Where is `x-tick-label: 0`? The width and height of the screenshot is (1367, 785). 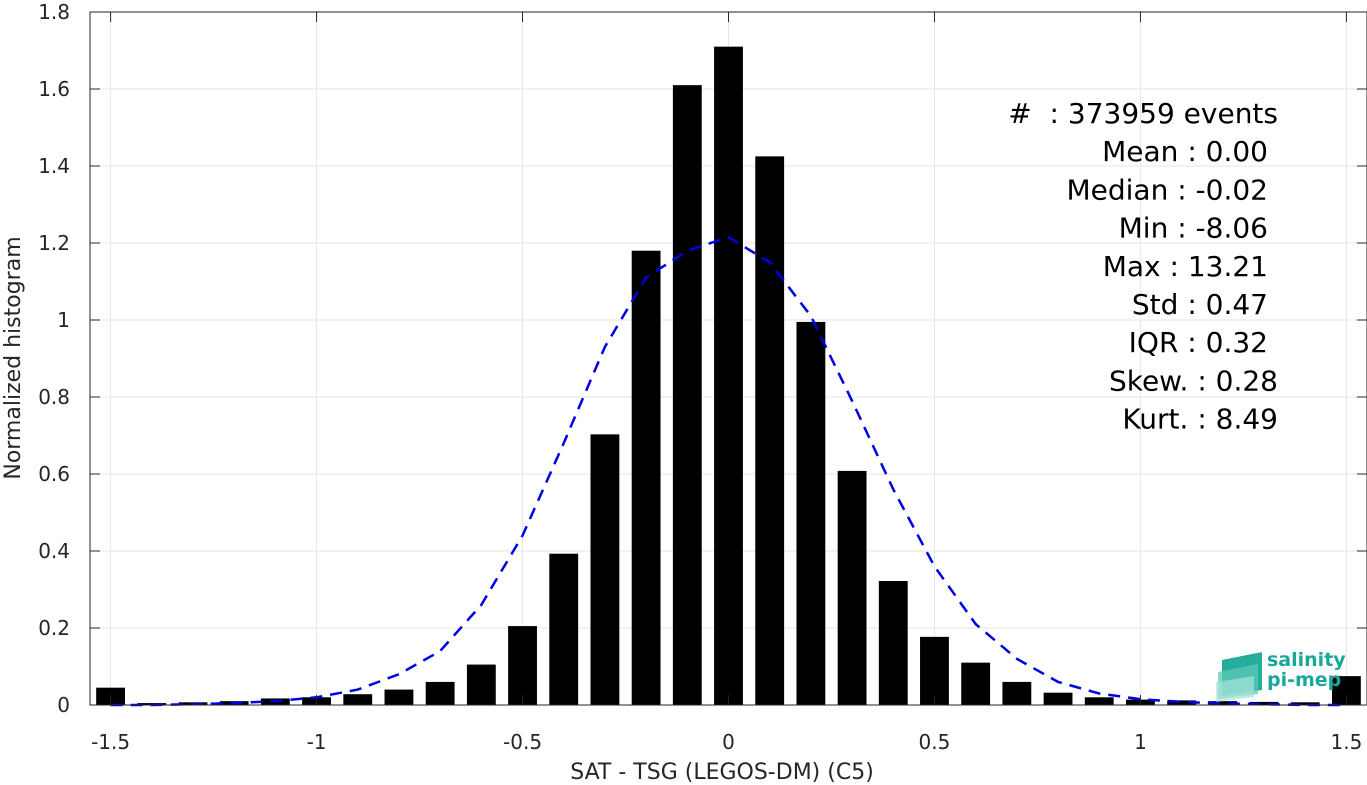 x-tick-label: 0 is located at coordinates (728, 742).